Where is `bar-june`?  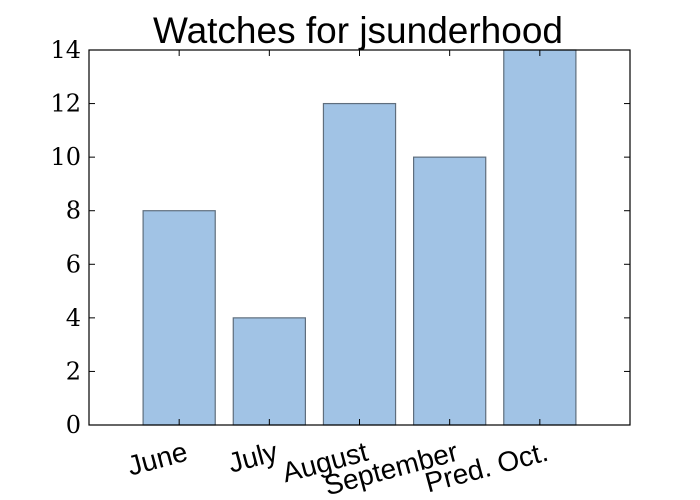
bar-june is located at coordinates (179, 318).